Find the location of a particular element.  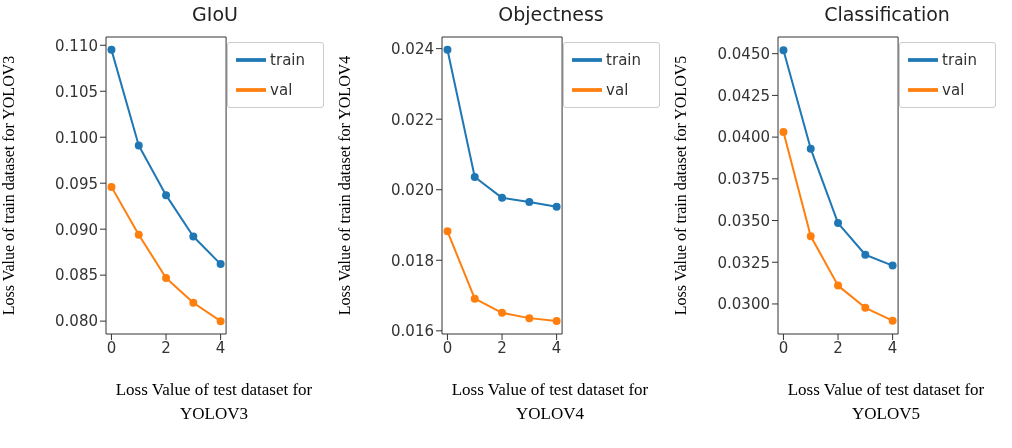

y-tick-label: 0.020 is located at coordinates (412, 190).